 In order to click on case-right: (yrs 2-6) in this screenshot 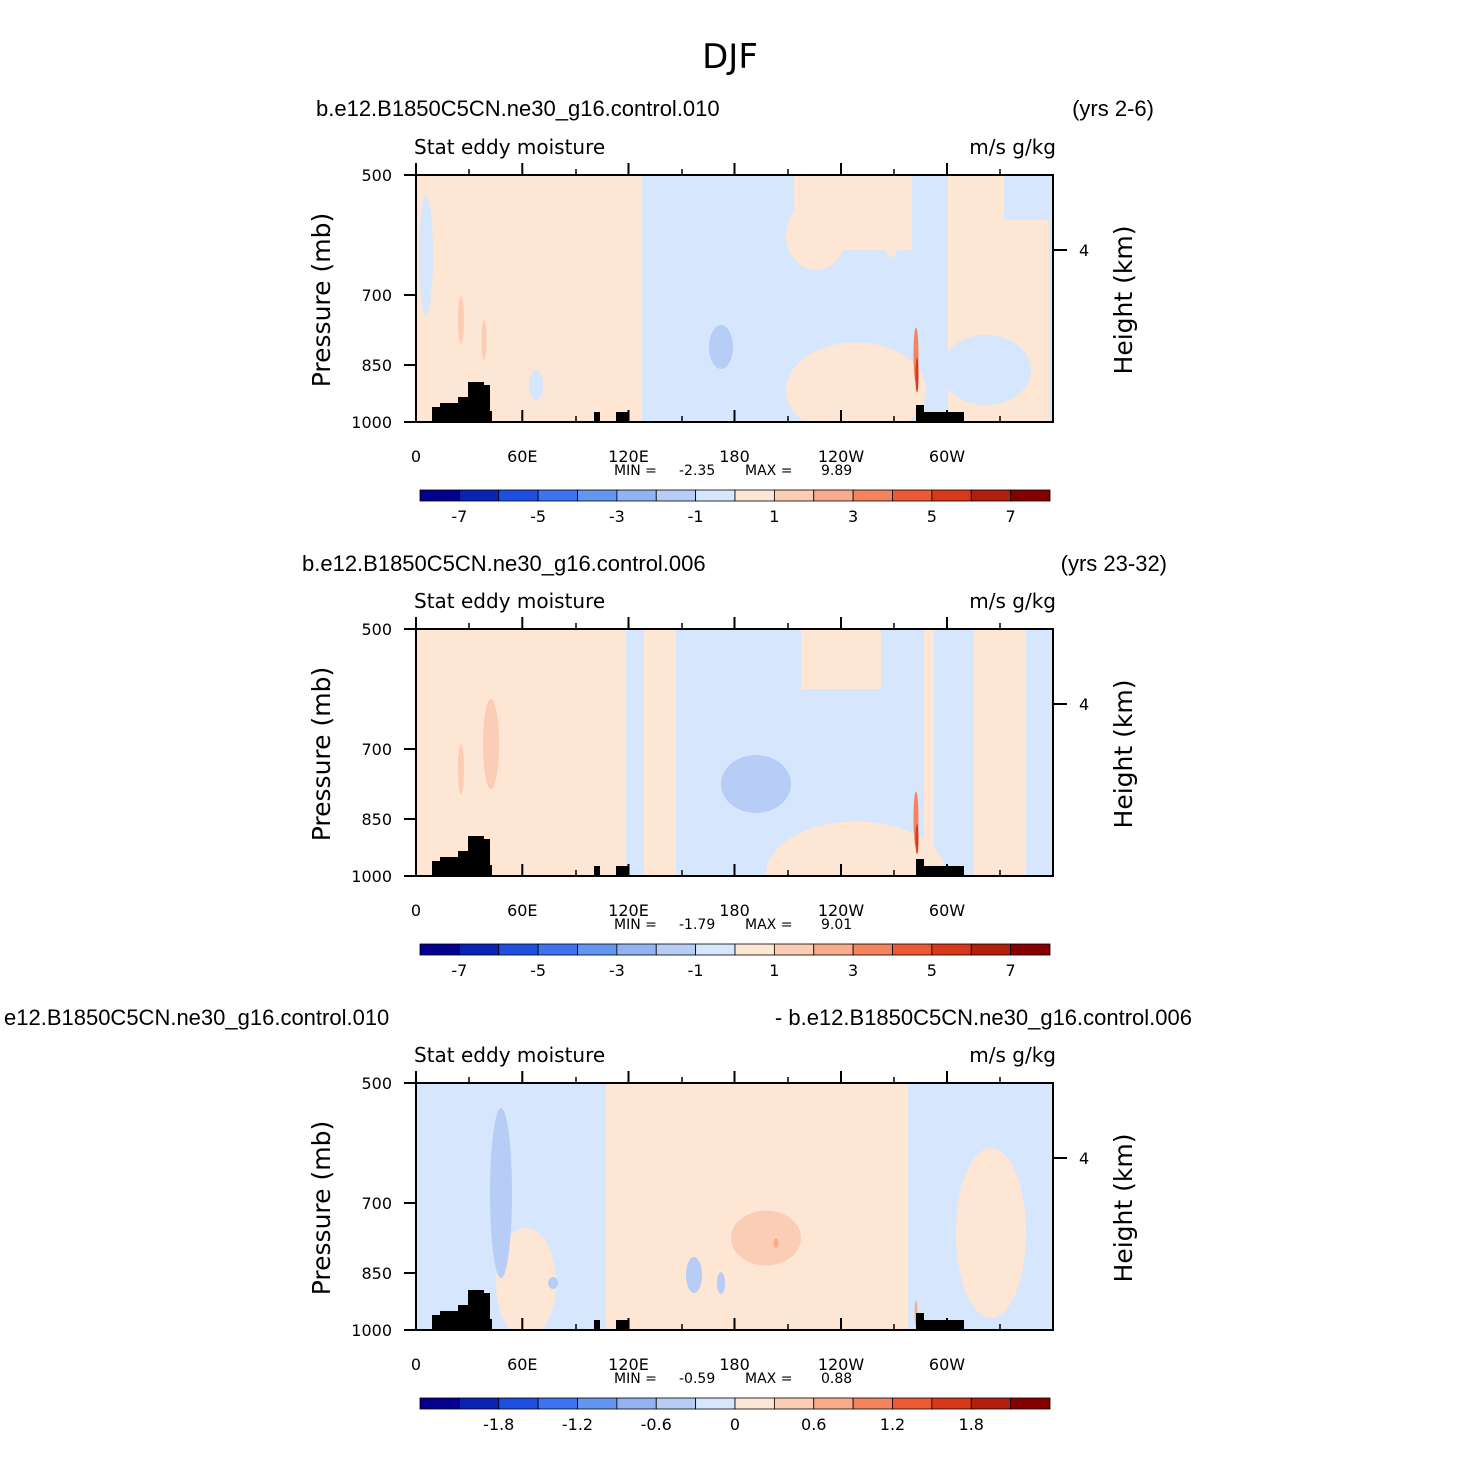, I will do `click(1113, 108)`.